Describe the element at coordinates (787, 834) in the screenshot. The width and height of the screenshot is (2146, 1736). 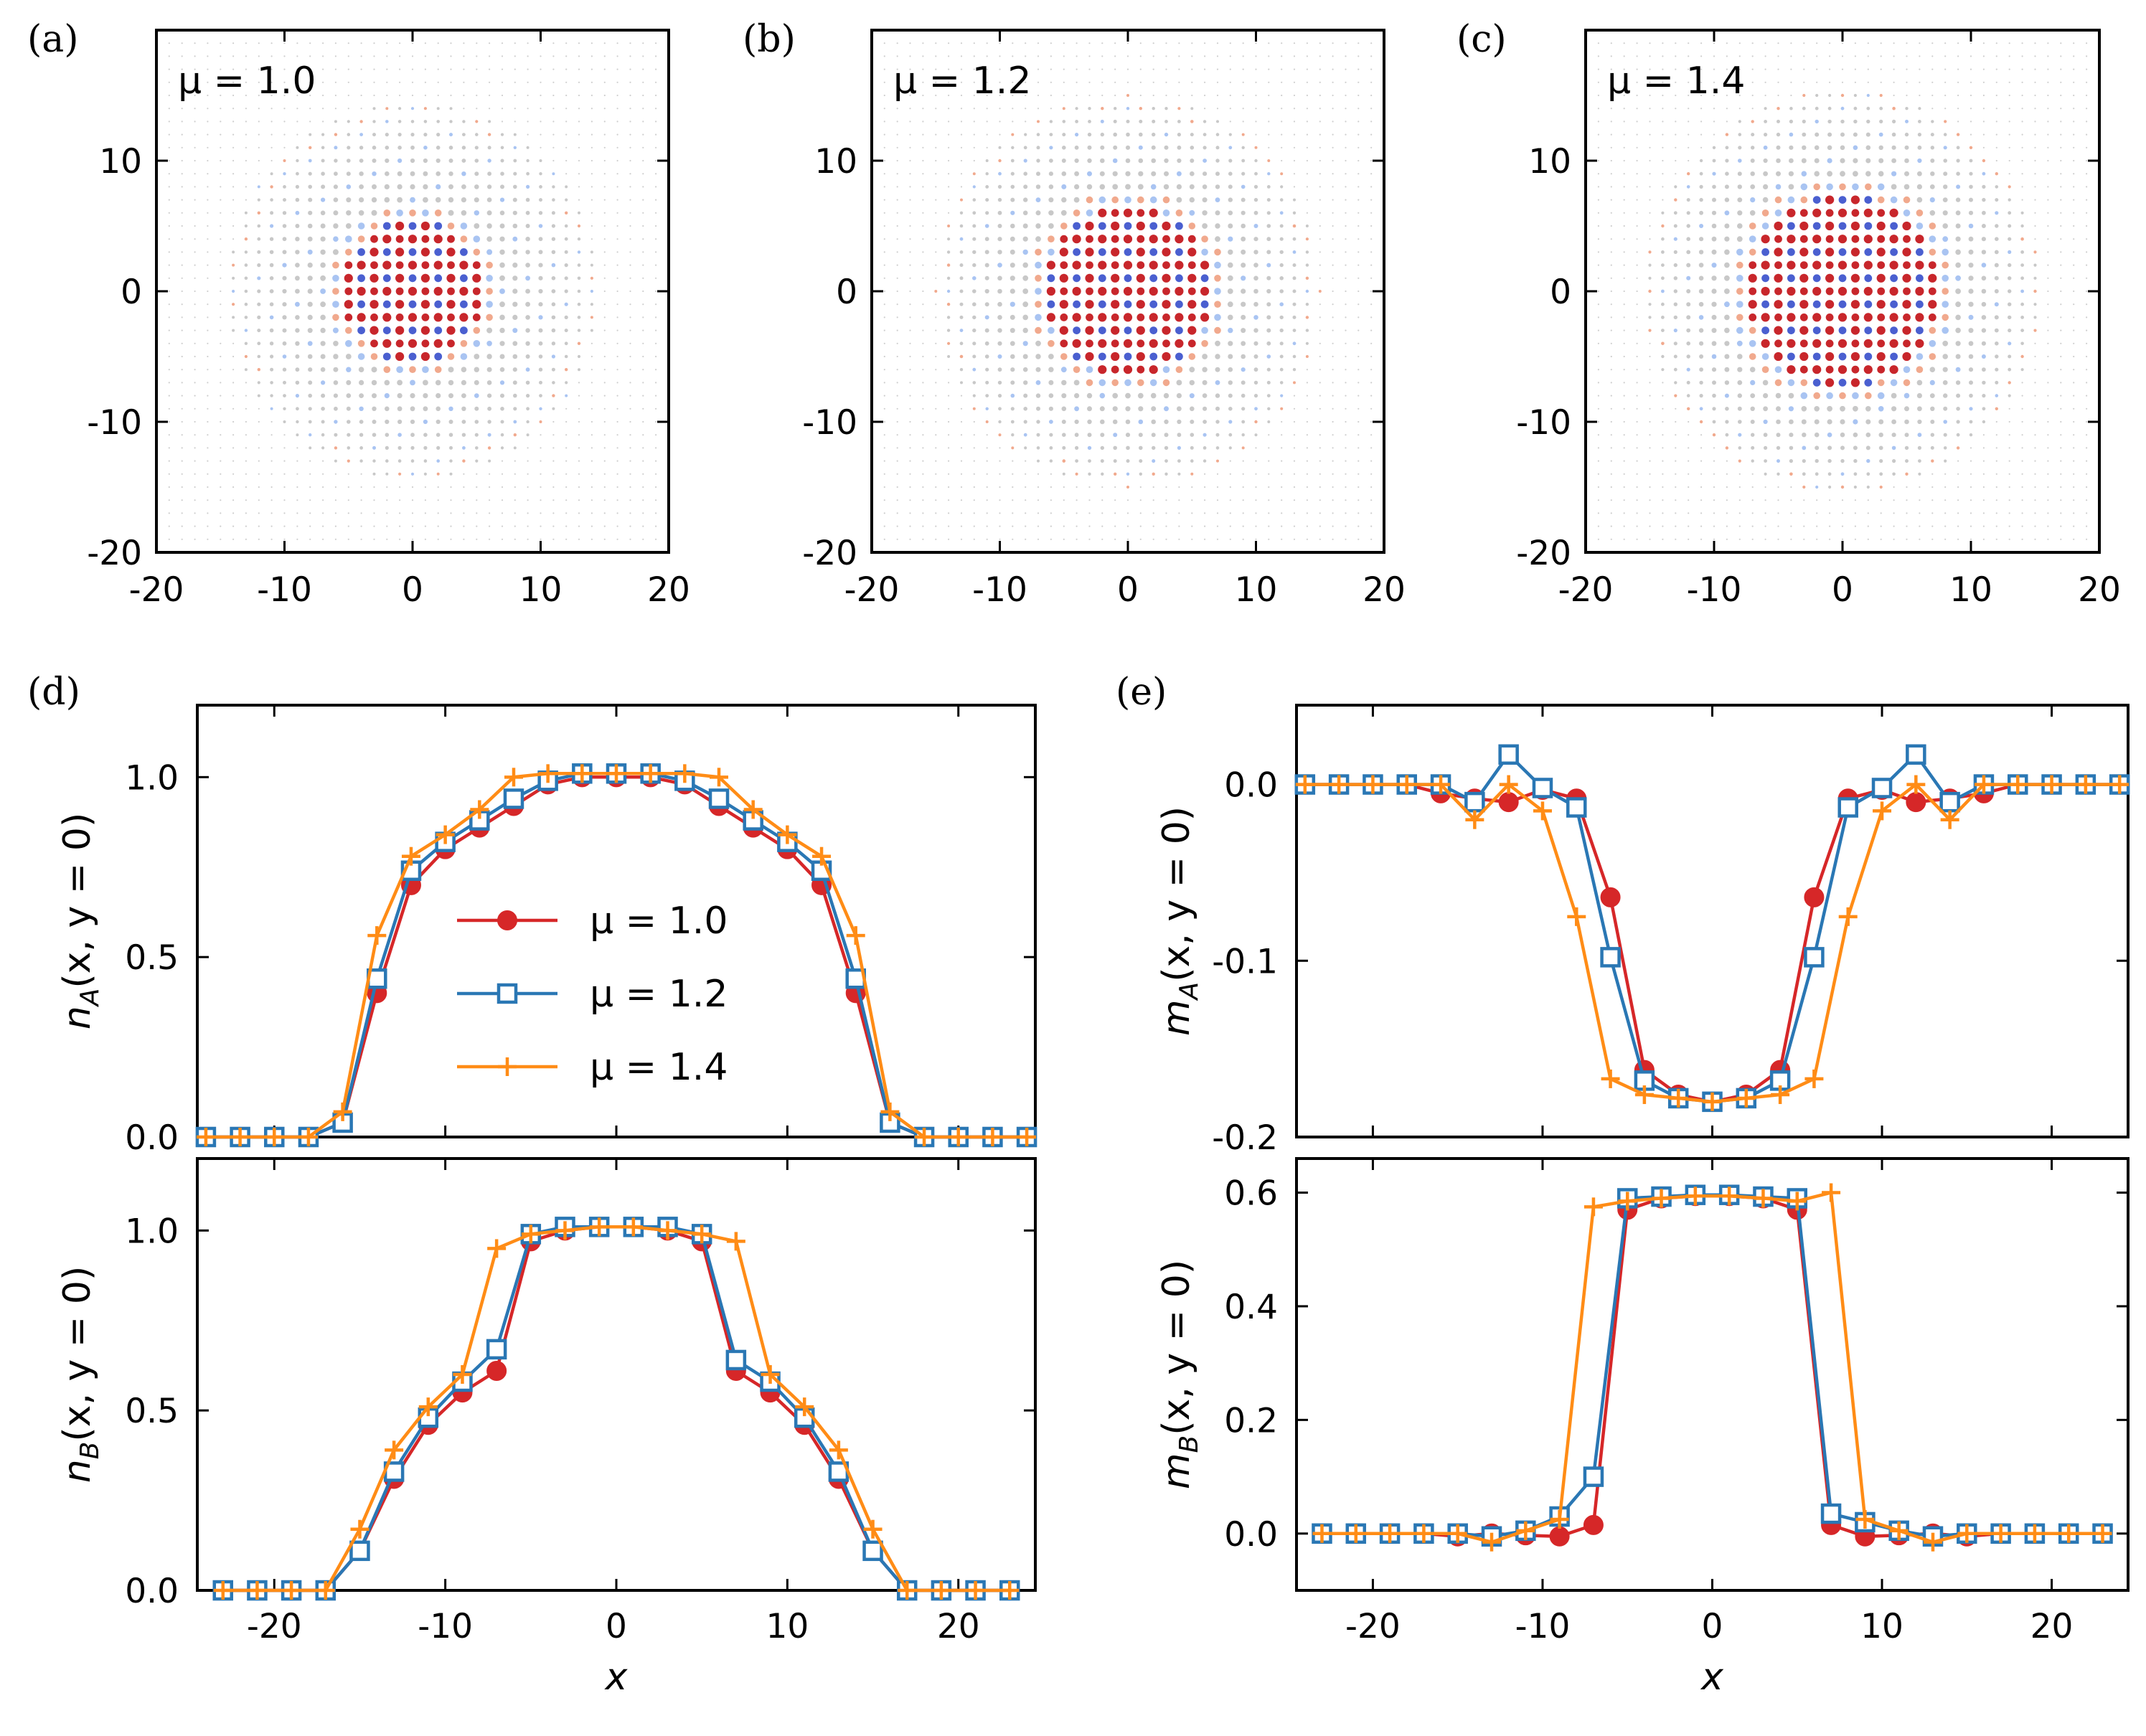
I see `data-point` at that location.